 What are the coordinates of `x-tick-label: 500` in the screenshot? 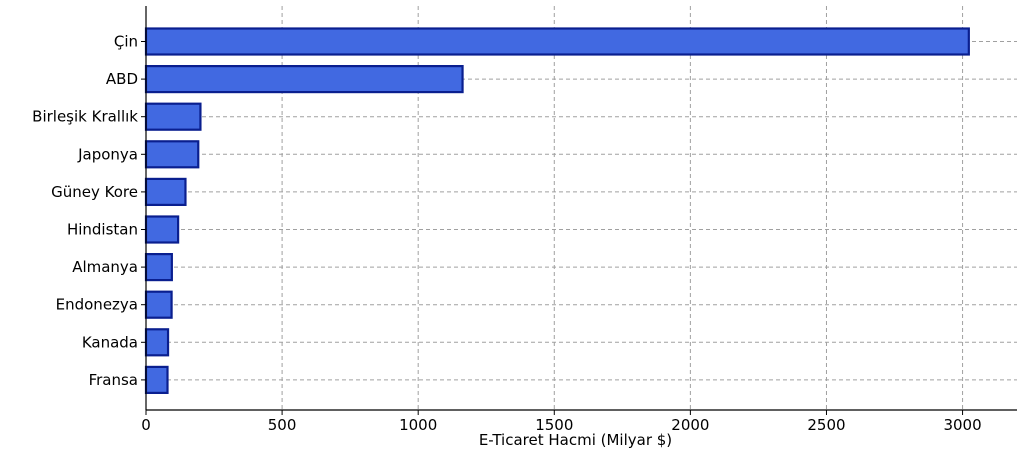 It's located at (282, 425).